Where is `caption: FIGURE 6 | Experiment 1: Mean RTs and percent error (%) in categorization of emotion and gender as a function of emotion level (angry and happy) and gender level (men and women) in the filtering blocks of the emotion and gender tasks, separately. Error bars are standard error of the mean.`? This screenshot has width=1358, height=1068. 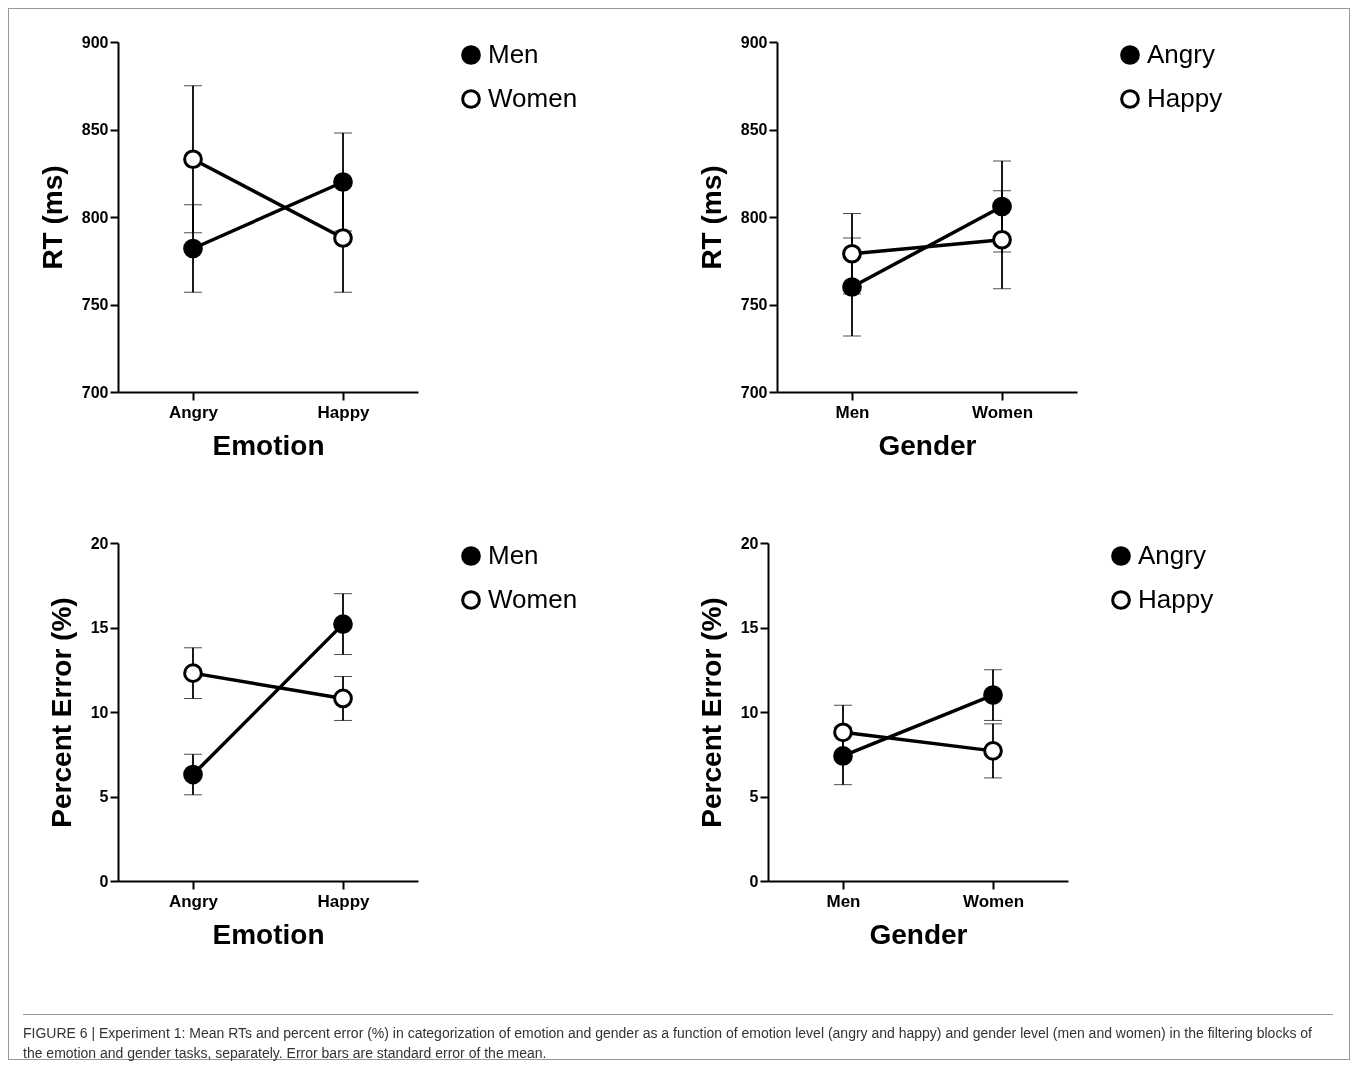 caption: FIGURE 6 | Experiment 1: Mean RTs and percent error (%) in categorization of emotion and gender as a function of emotion level (angry and happy) and gender level (men and women) in the filtering blocks of the emotion and gender tasks, separately. Error bars are standard error of the mean. is located at coordinates (678, 1039).